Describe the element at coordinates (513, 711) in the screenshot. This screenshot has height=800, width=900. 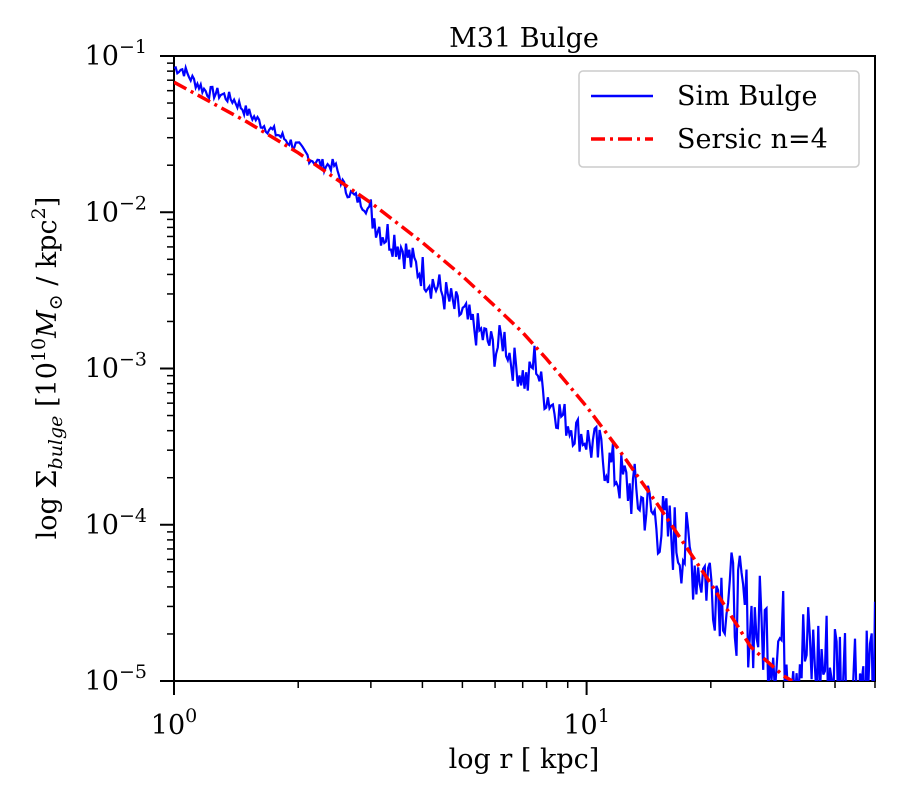
I see `x-axis: 10⁰ 10¹` at that location.